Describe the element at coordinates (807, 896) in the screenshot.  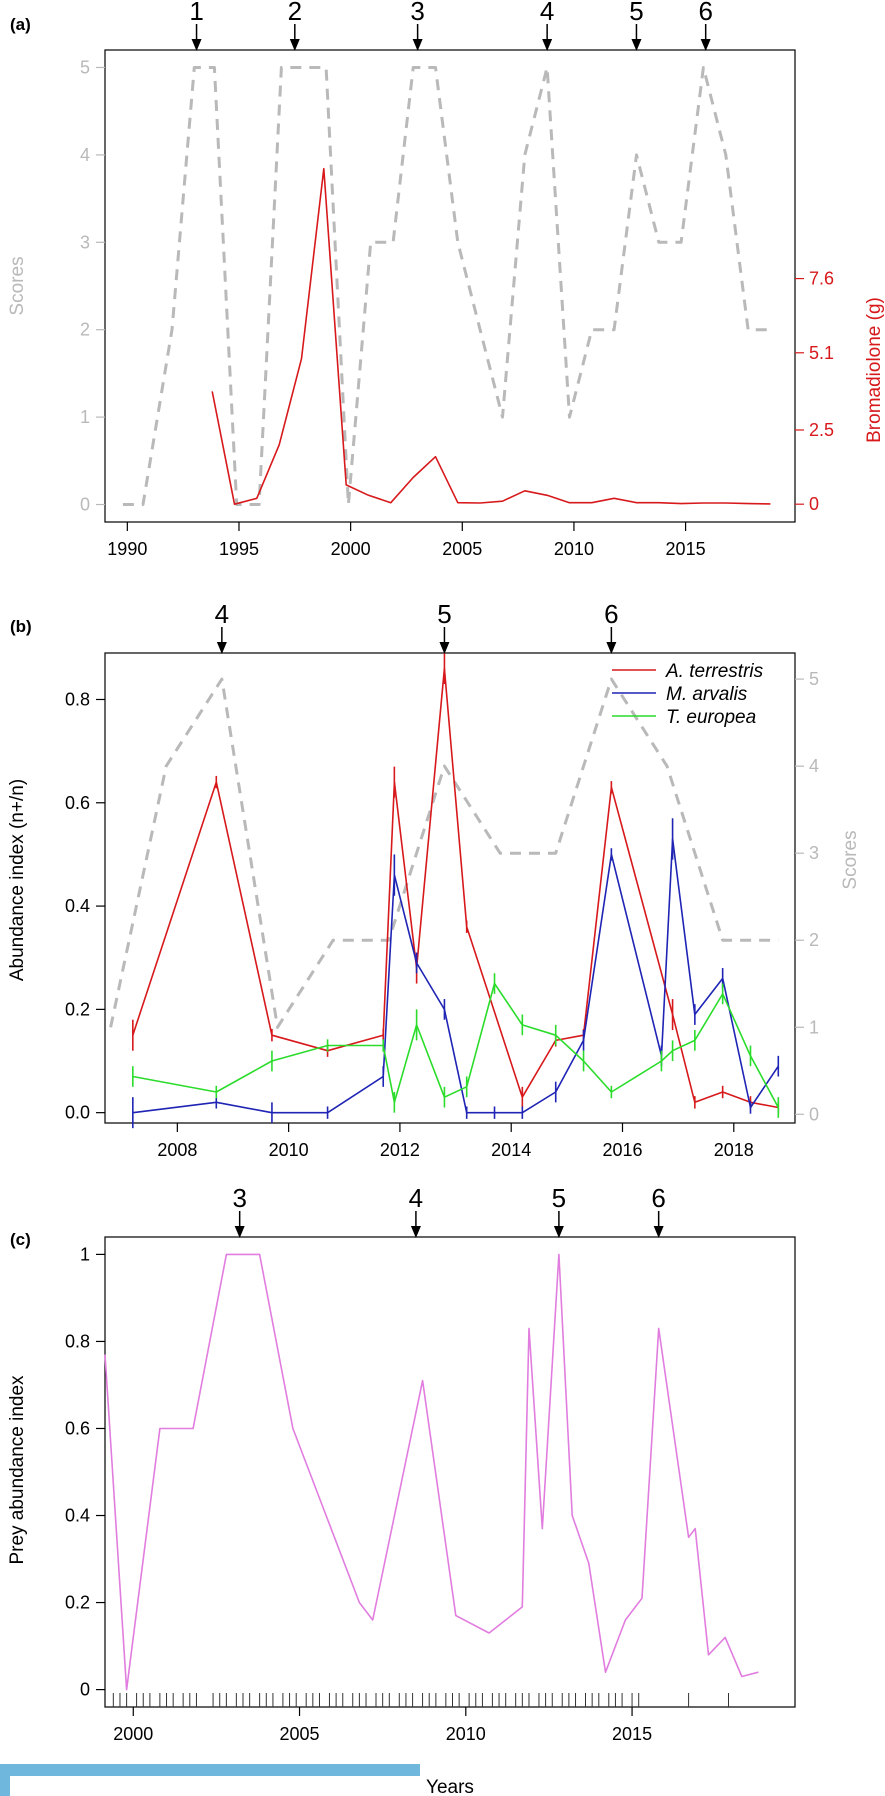
I see `panel-b-y2-axis: 0 1 2 3 4 5` at that location.